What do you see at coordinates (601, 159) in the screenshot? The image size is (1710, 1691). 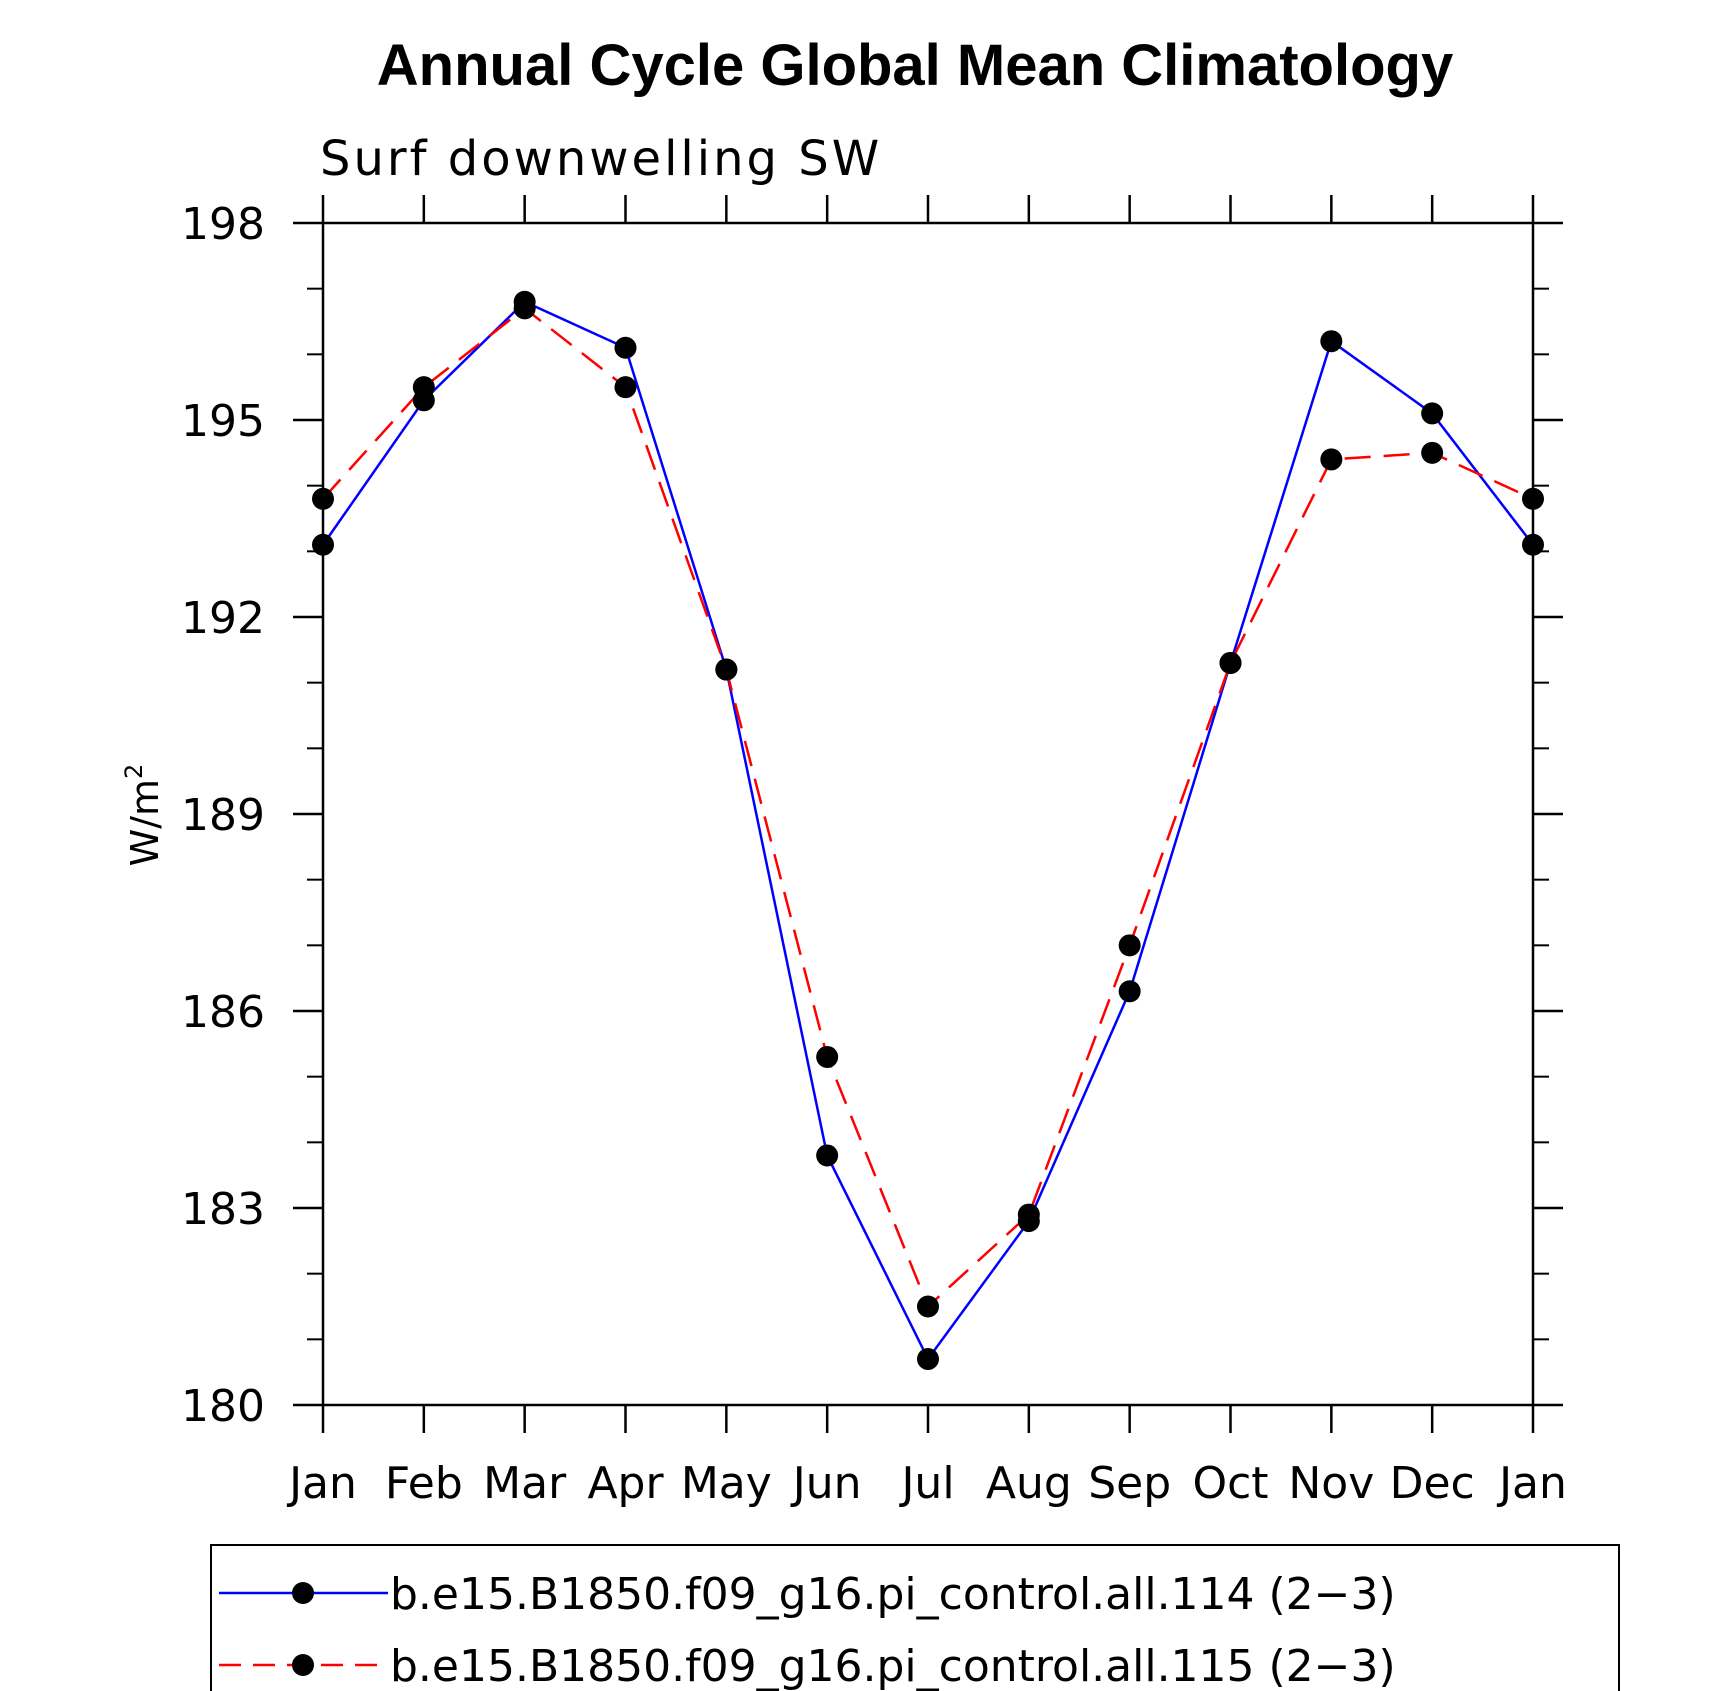 I see `chart-subtitle: Surf downwelling SW` at bounding box center [601, 159].